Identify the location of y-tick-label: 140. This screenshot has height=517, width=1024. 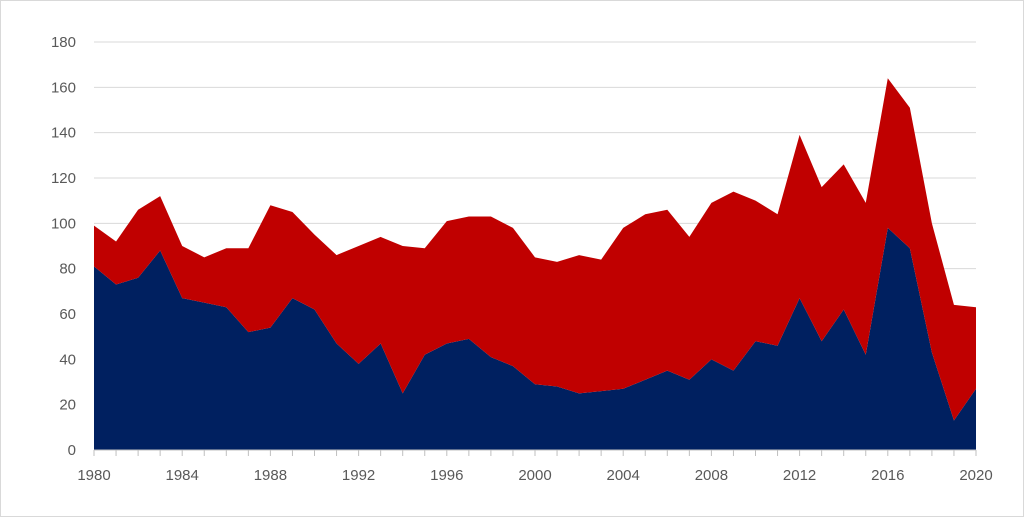
(63, 133).